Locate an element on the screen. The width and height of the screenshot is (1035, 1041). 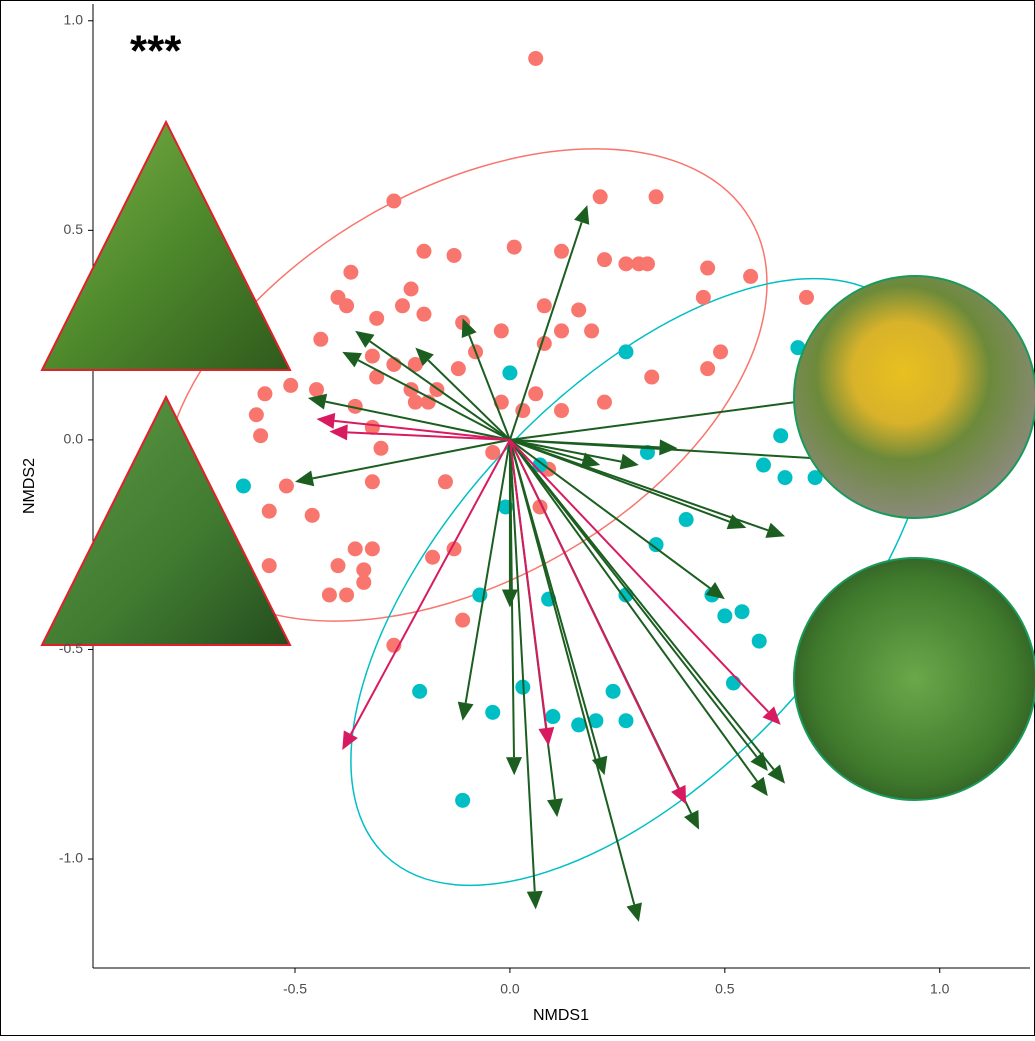
y-tick-label: 0.0 is located at coordinates (74, 439).